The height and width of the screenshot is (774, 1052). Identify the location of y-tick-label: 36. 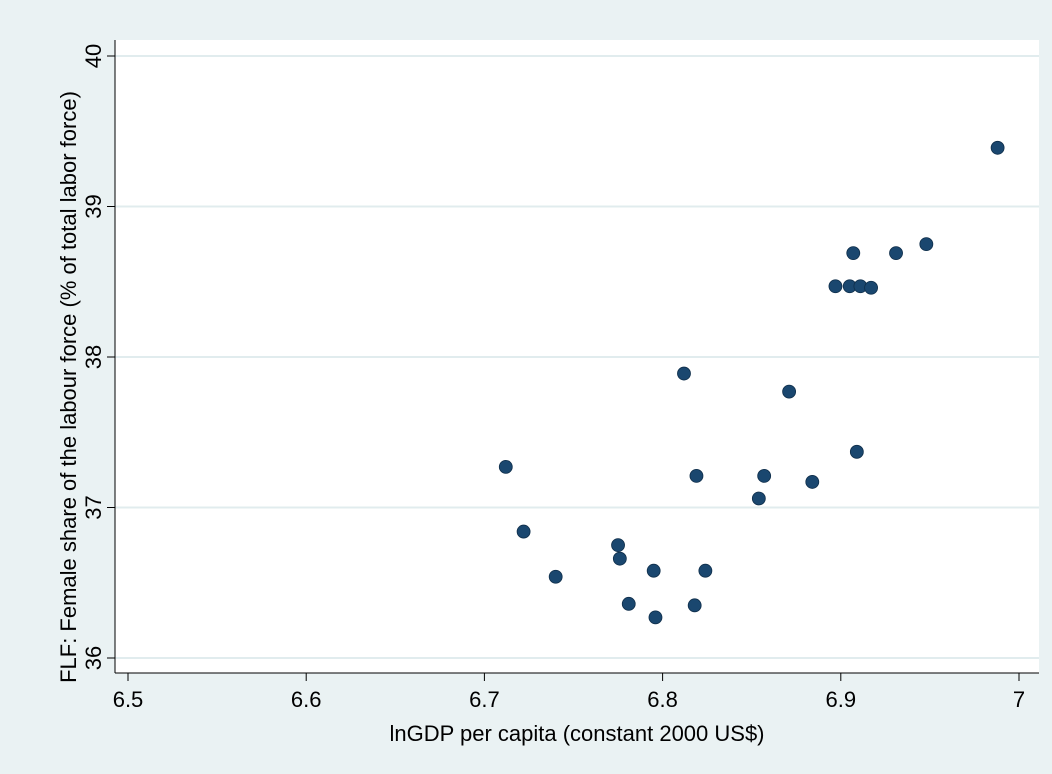
(93, 658).